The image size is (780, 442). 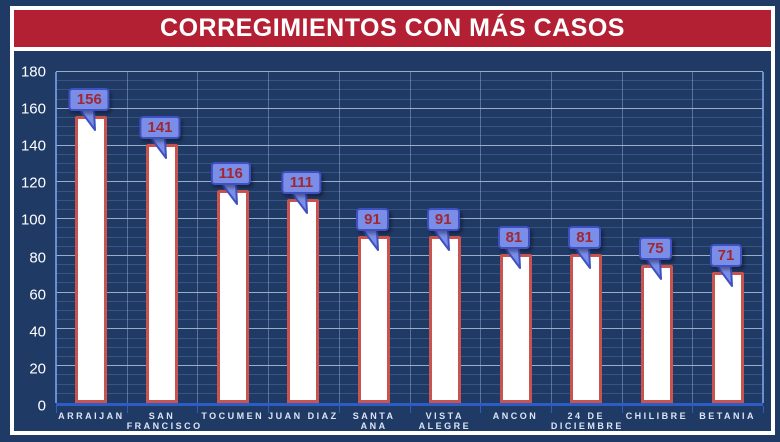 What do you see at coordinates (515, 328) in the screenshot?
I see `bar-ancon` at bounding box center [515, 328].